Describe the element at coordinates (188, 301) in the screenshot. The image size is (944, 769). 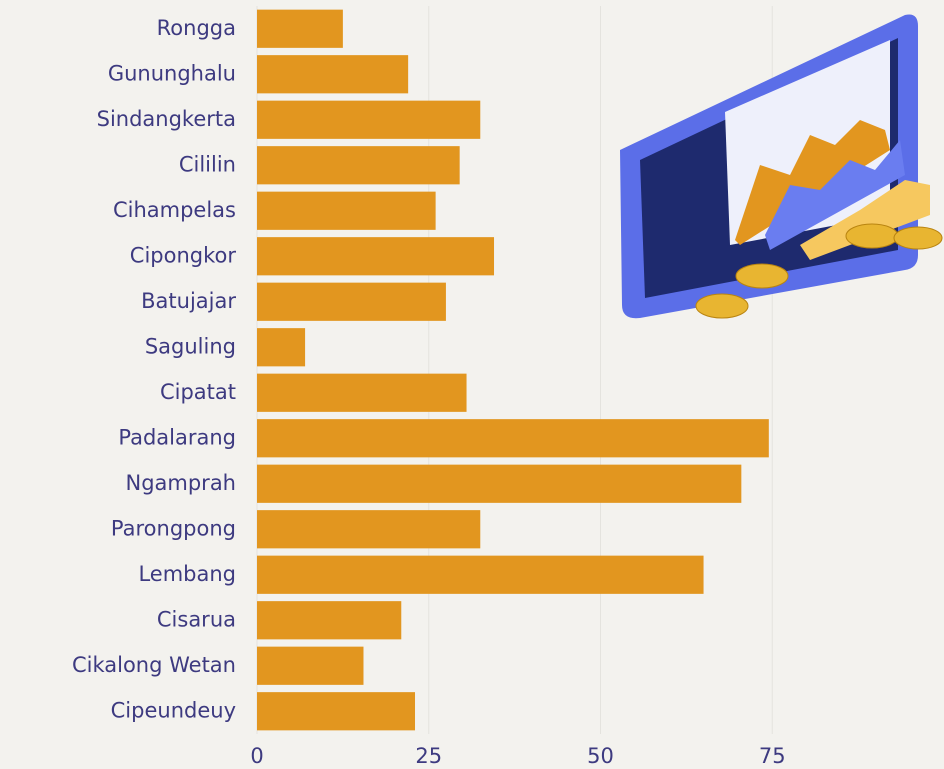
I see `y-tick-label: Batujajar` at that location.